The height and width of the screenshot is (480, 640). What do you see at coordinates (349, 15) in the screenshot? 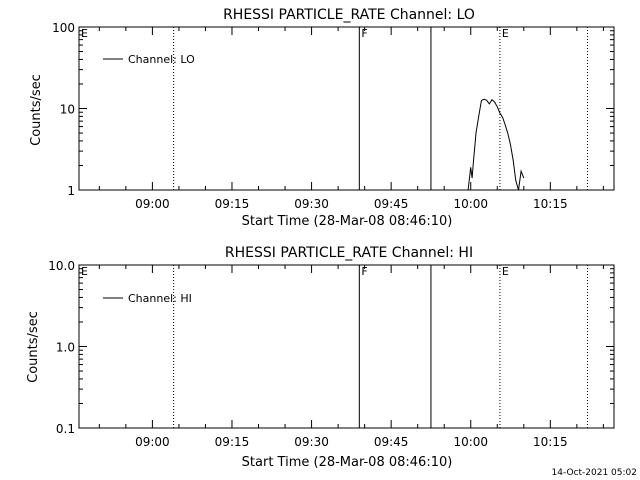
I see `chart-title: RHESSI PARTICLE_RATE Channel: LO` at bounding box center [349, 15].